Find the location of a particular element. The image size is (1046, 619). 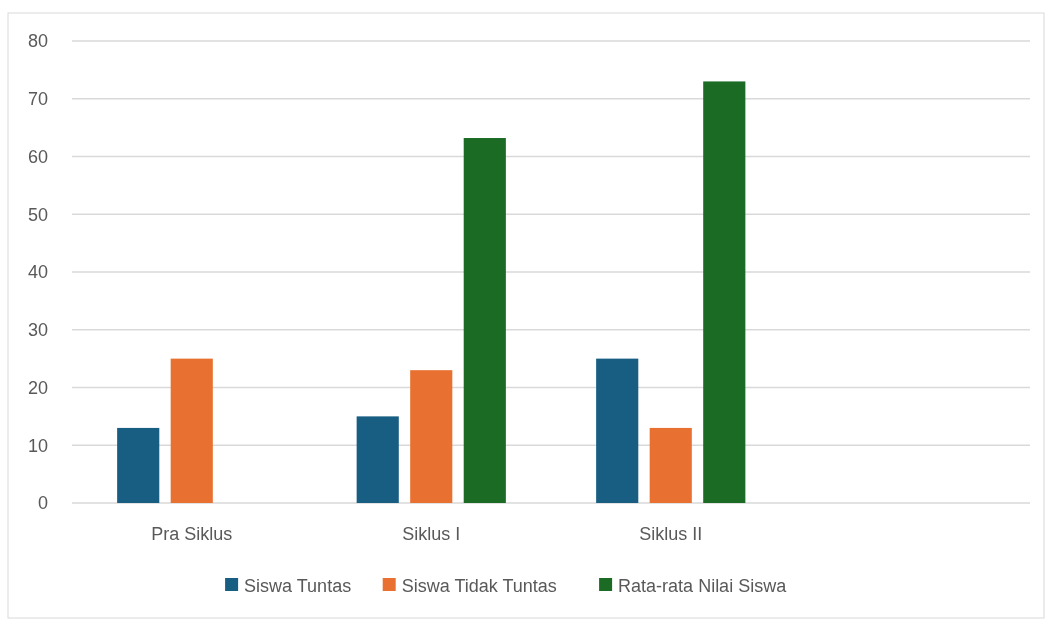

x-tick-label: Siklus II is located at coordinates (671, 534).